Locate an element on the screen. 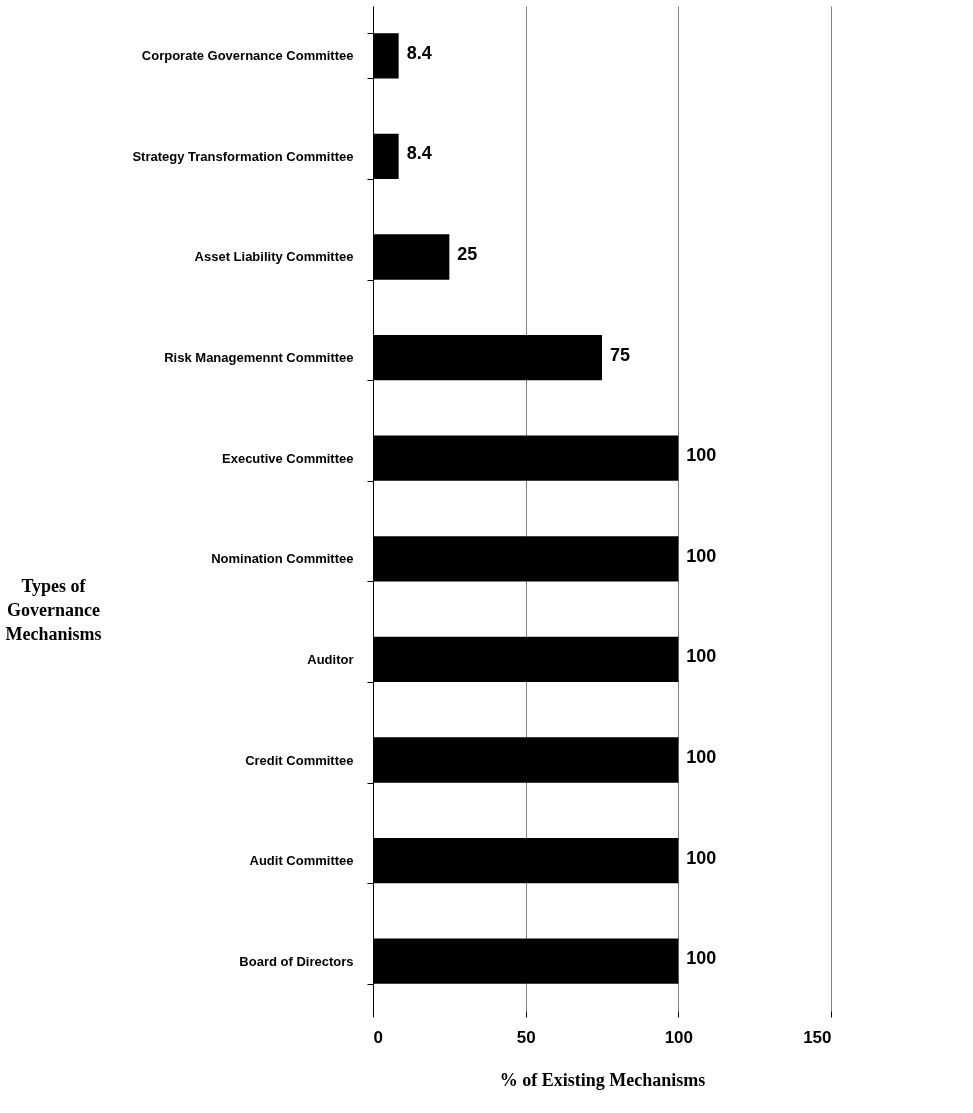 The image size is (973, 1113). x-tick-label: 100 is located at coordinates (679, 1037).